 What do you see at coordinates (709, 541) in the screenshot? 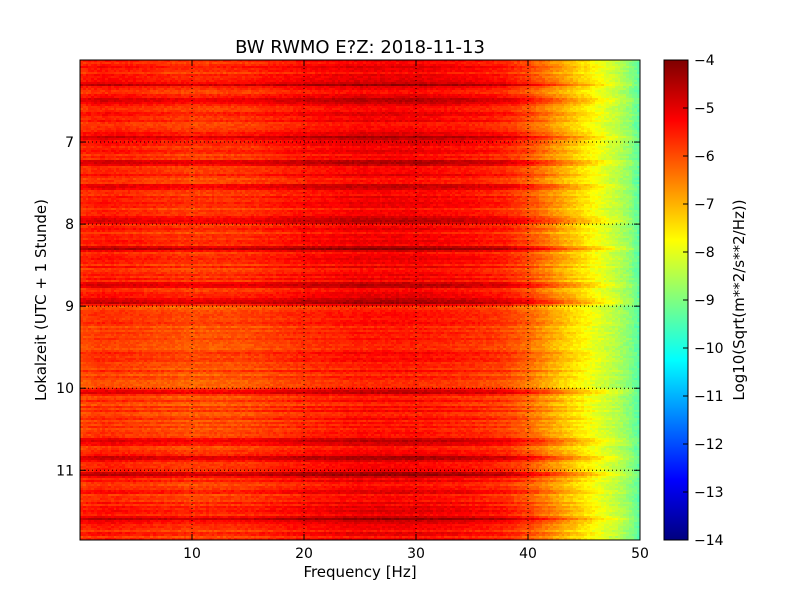
I see `colorbar-tick-label: −14` at bounding box center [709, 541].